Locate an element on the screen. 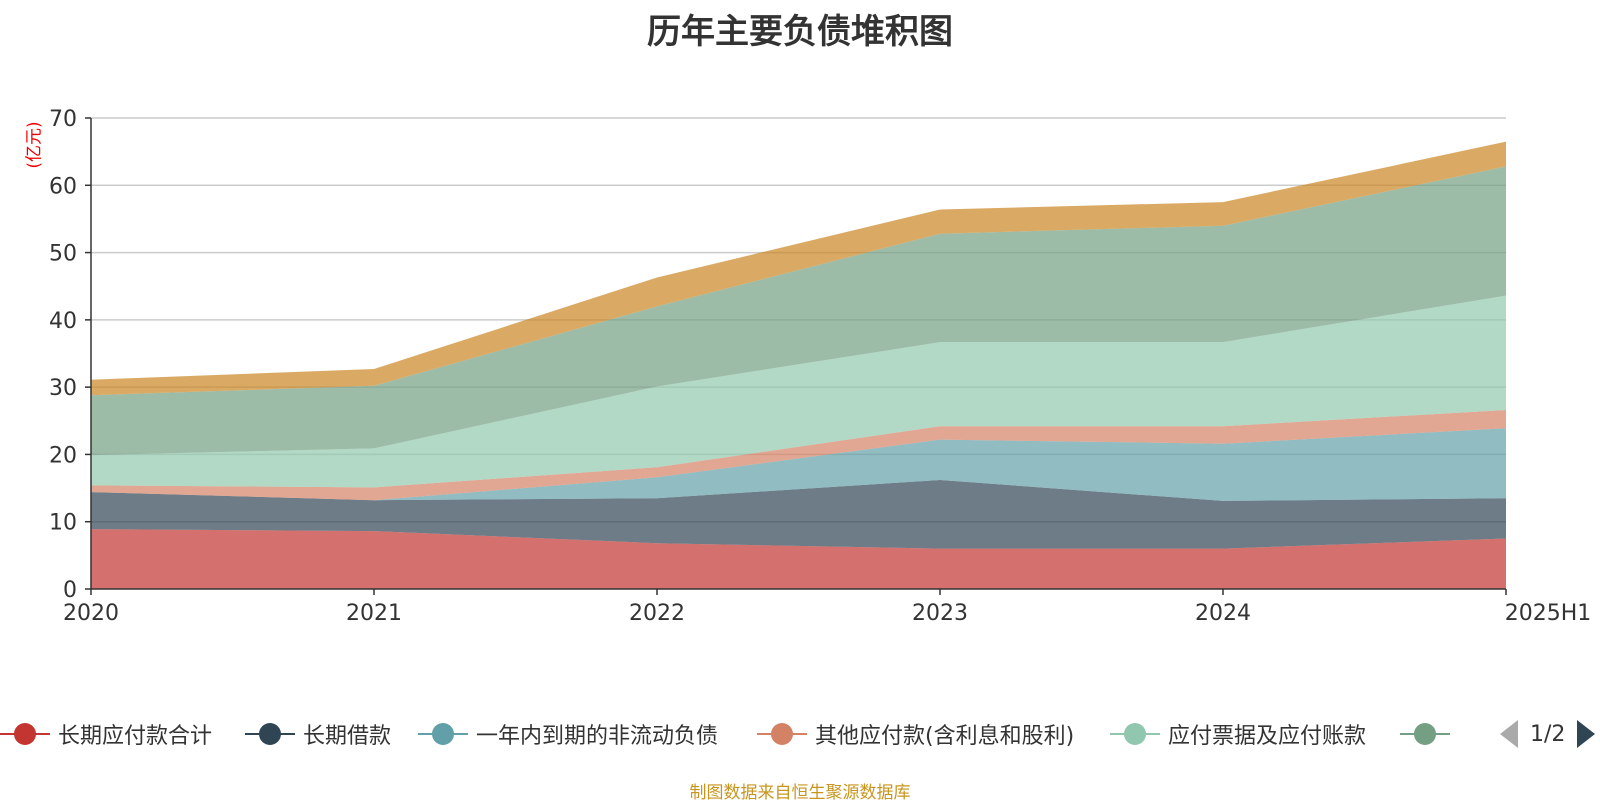 Image resolution: width=1600 pixels, height=803 pixels. legend-item-unlabeled-series is located at coordinates (1429, 734).